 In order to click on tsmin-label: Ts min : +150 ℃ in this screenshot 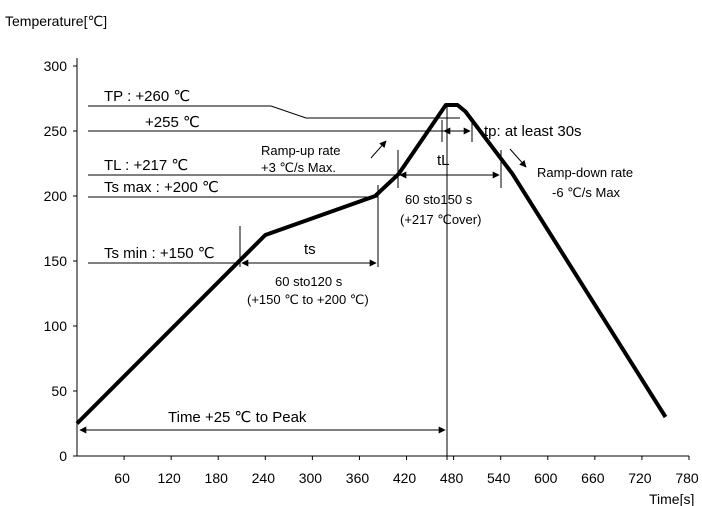, I will do `click(159, 253)`.